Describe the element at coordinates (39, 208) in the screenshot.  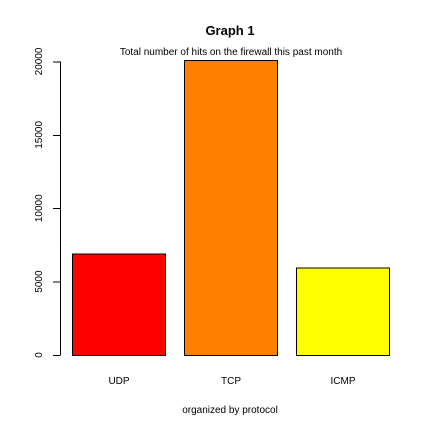
I see `y-tick-label: 10000` at that location.